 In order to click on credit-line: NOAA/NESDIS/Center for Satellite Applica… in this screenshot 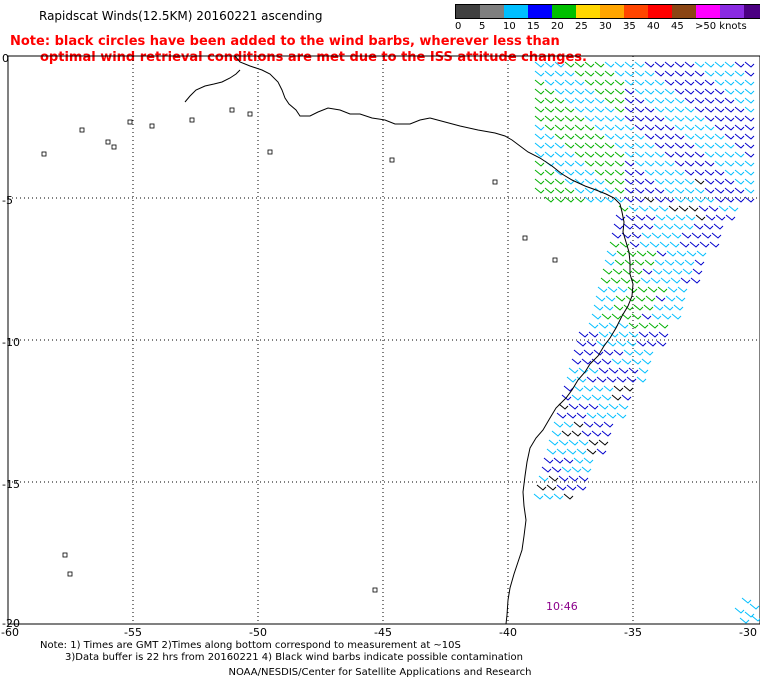, I will do `click(380, 672)`.